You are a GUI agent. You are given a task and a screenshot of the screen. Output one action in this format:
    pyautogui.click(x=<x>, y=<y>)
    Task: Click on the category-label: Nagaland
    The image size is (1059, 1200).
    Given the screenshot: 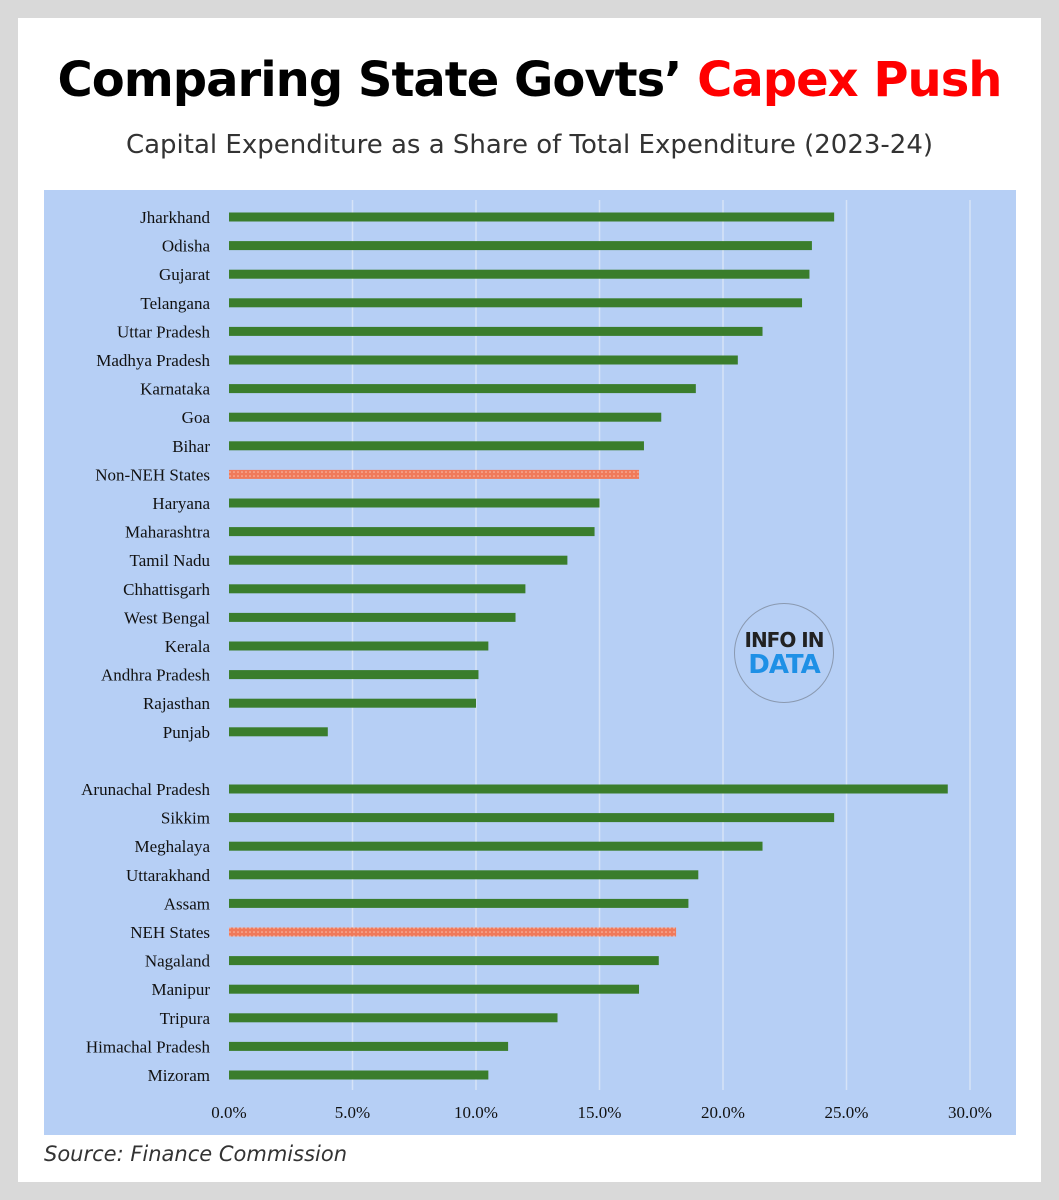 What is the action you would take?
    pyautogui.click(x=178, y=961)
    